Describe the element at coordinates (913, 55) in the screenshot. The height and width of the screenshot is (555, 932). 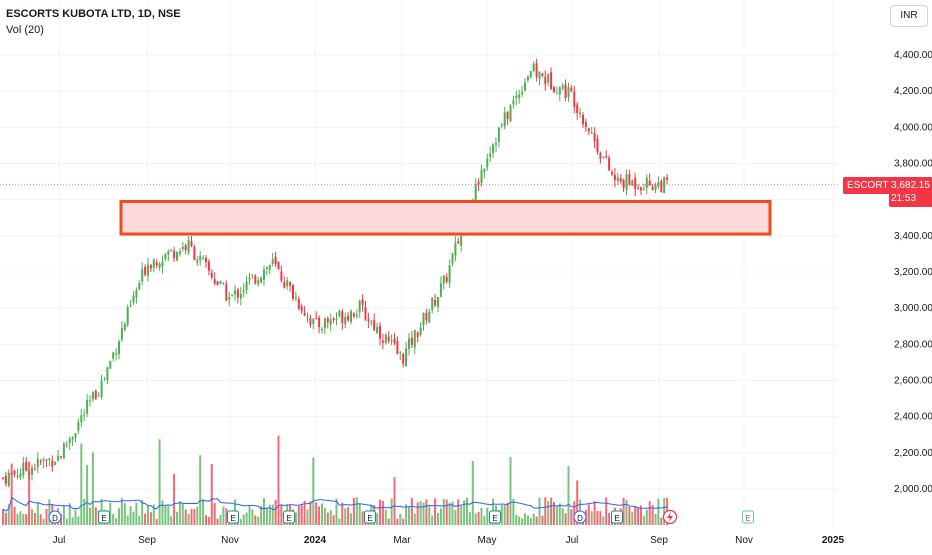
I see `y-tick-label: 4,400.00` at that location.